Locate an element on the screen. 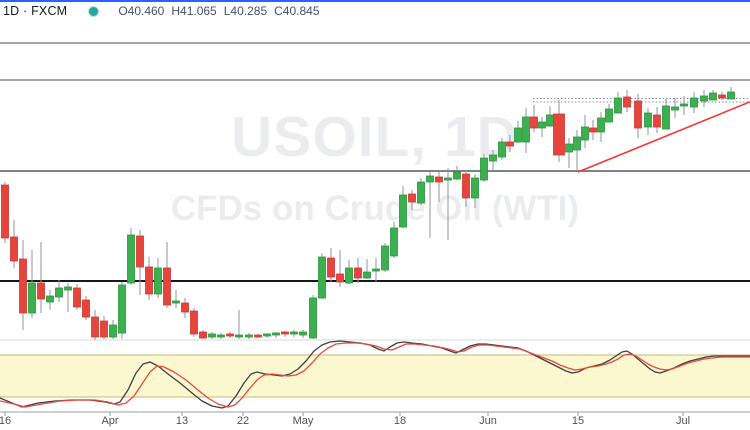 This screenshot has height=430, width=750. trendline-drawing is located at coordinates (663, 136).